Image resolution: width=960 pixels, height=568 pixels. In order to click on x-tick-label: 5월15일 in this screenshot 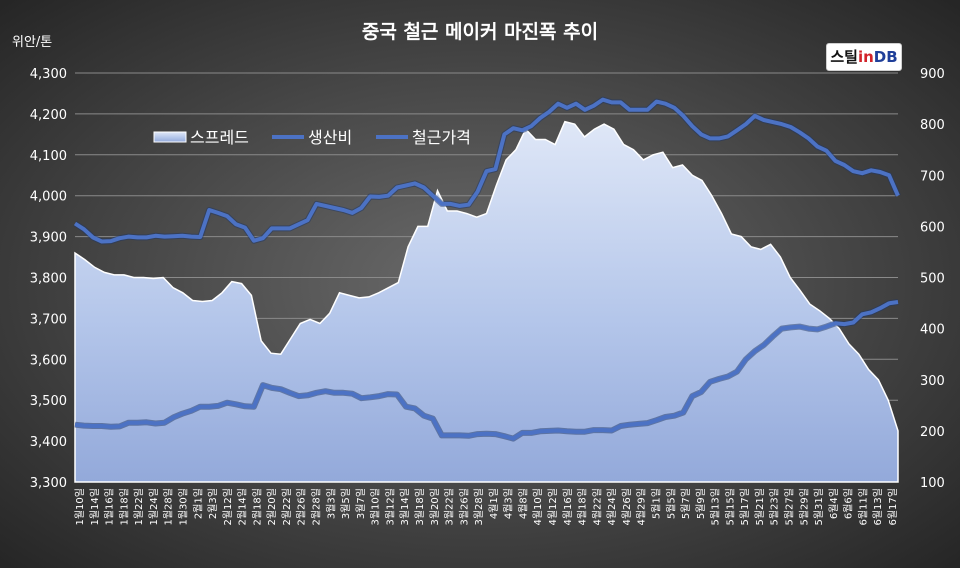, I will do `click(730, 507)`.